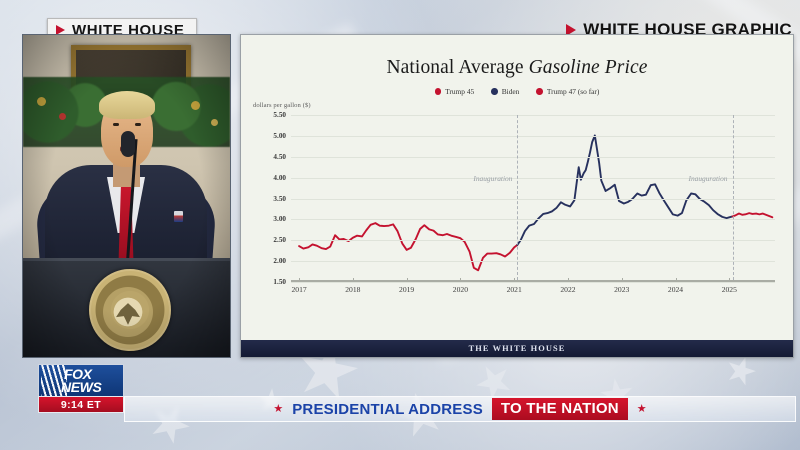 Image resolution: width=800 pixels, height=450 pixels. What do you see at coordinates (279, 219) in the screenshot?
I see `y-axis-tick-label: 3.00` at bounding box center [279, 219].